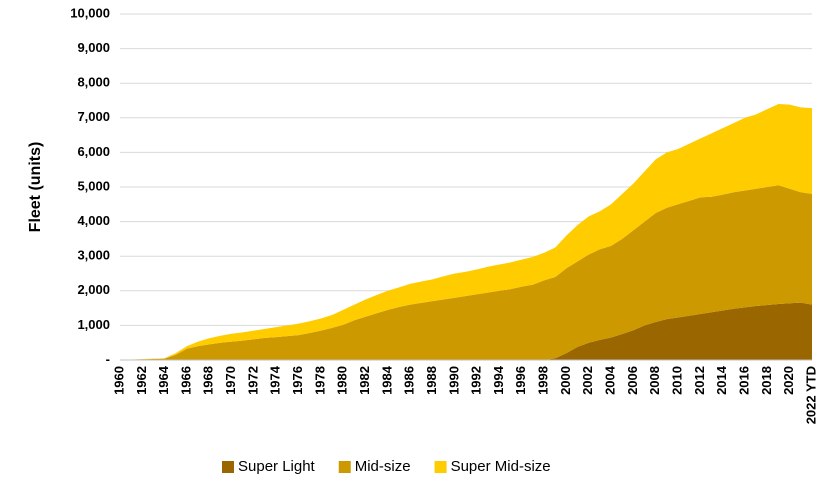 The height and width of the screenshot is (482, 818). I want to click on y-tick-label: 4,000, so click(93, 220).